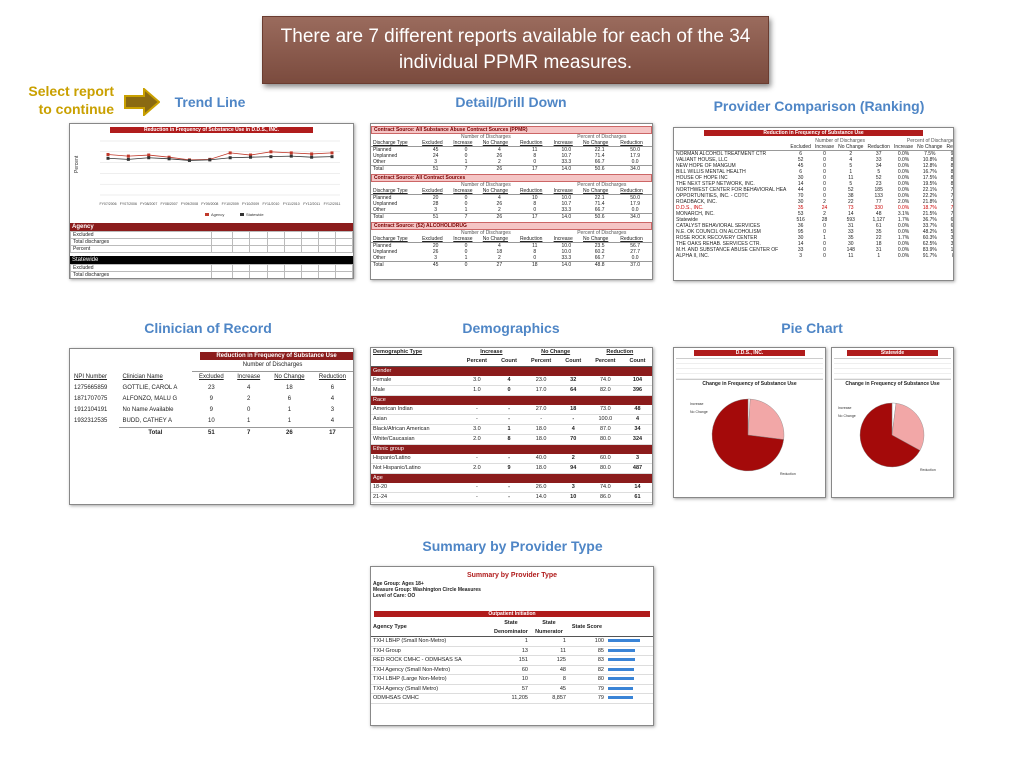 Image resolution: width=1024 pixels, height=768 pixels. I want to click on table-cell: 5, so click(879, 172).